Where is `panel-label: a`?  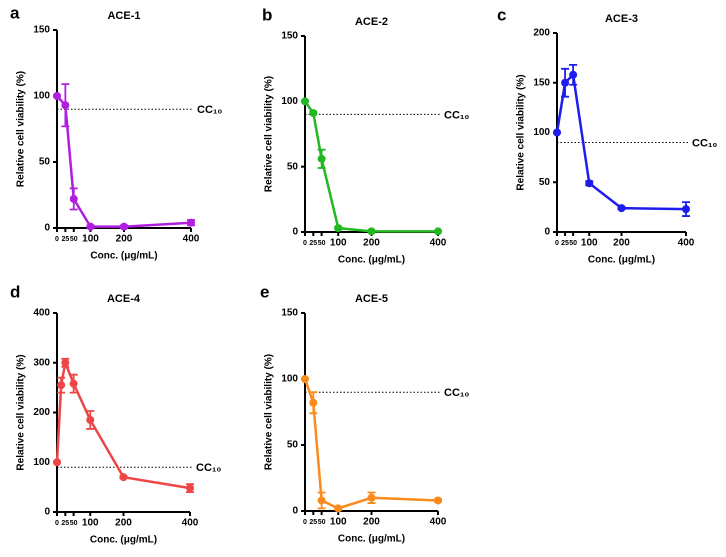
panel-label: a is located at coordinates (15, 12).